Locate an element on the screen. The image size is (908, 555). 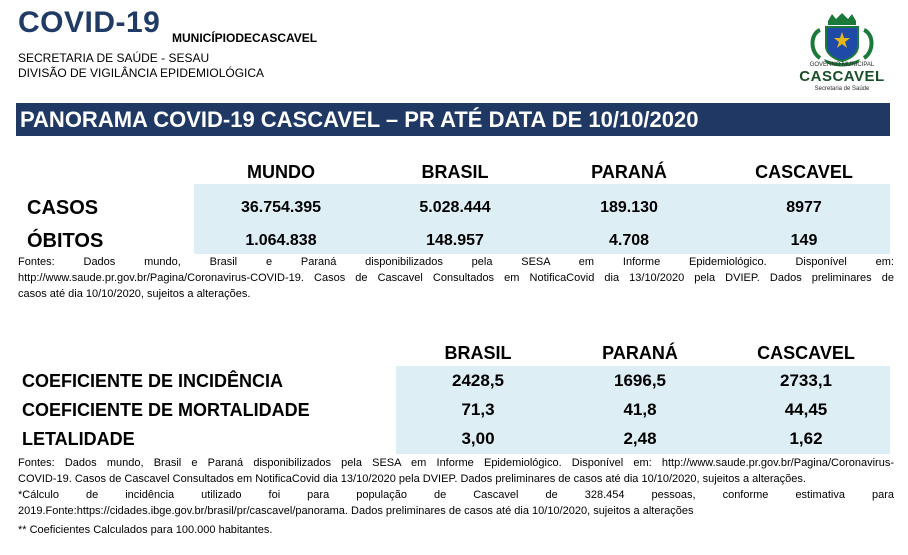
secretariat-label: SECRETARIA DE SAÚDE - SESAU is located at coordinates (114, 58).